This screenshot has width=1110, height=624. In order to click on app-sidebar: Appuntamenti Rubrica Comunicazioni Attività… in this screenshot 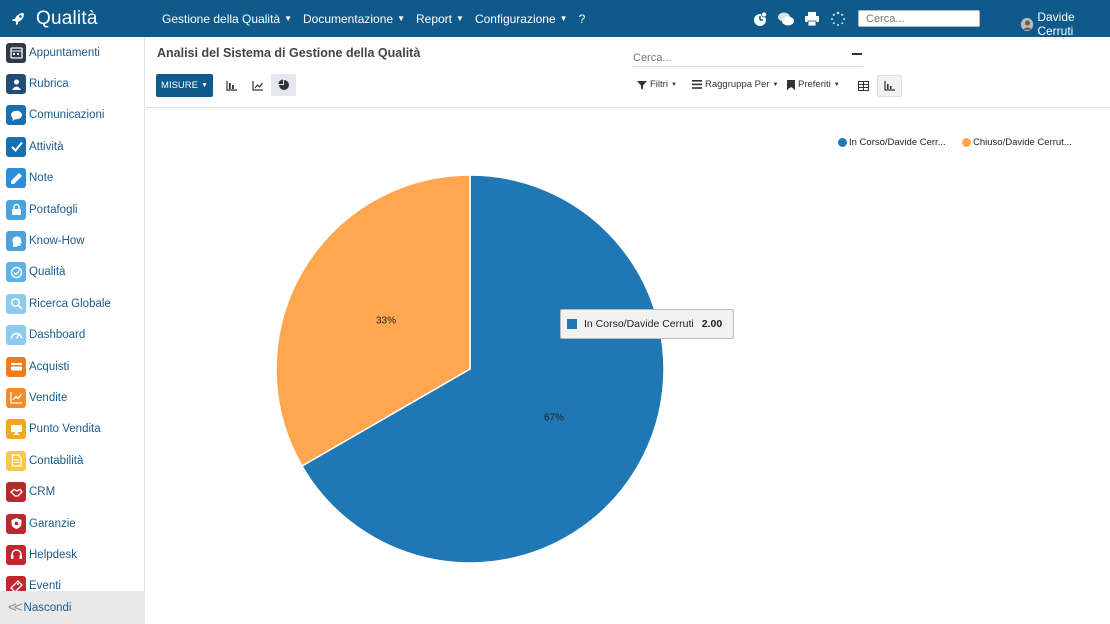, I will do `click(72, 330)`.